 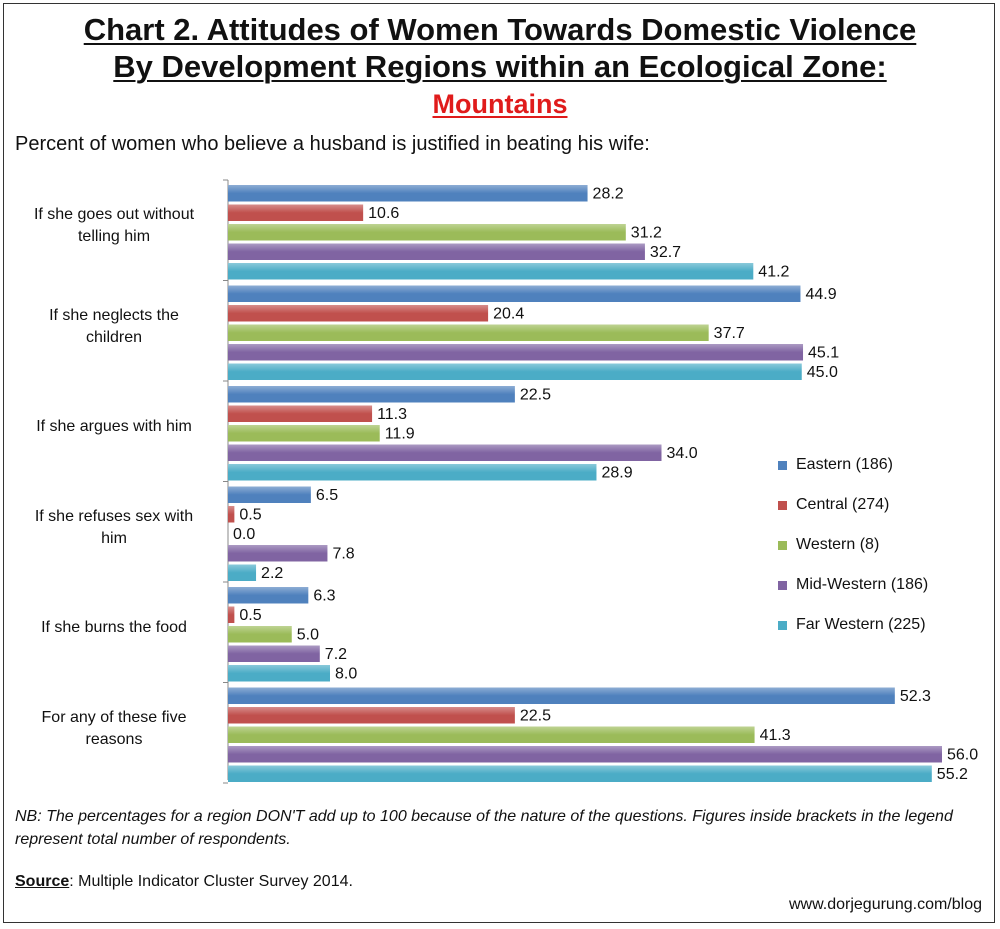 What do you see at coordinates (272, 573) in the screenshot?
I see `data-label: 2.2` at bounding box center [272, 573].